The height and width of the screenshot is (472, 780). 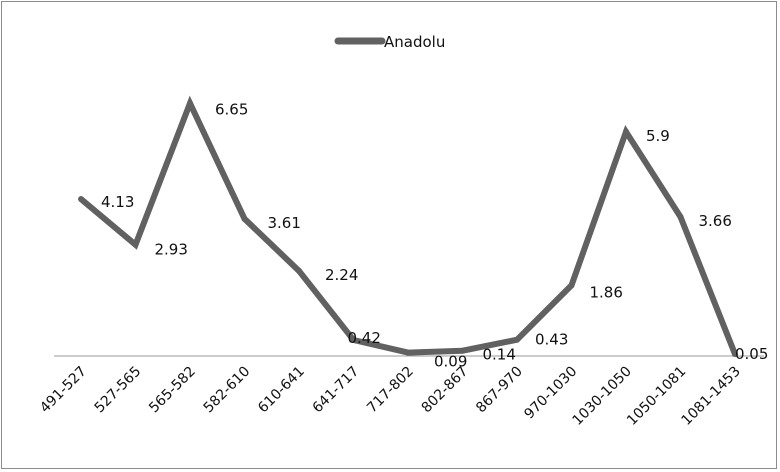 What do you see at coordinates (231, 109) in the screenshot?
I see `data-label: 6.65` at bounding box center [231, 109].